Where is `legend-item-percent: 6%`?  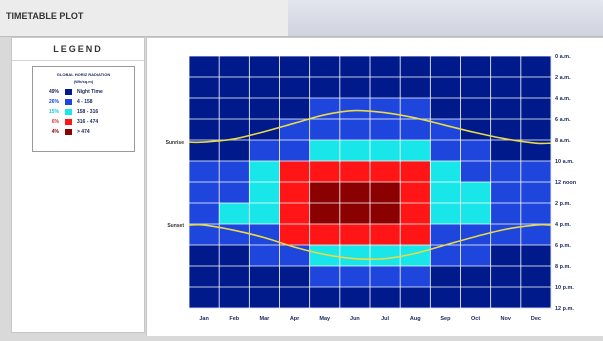 legend-item-percent: 6% is located at coordinates (55, 122).